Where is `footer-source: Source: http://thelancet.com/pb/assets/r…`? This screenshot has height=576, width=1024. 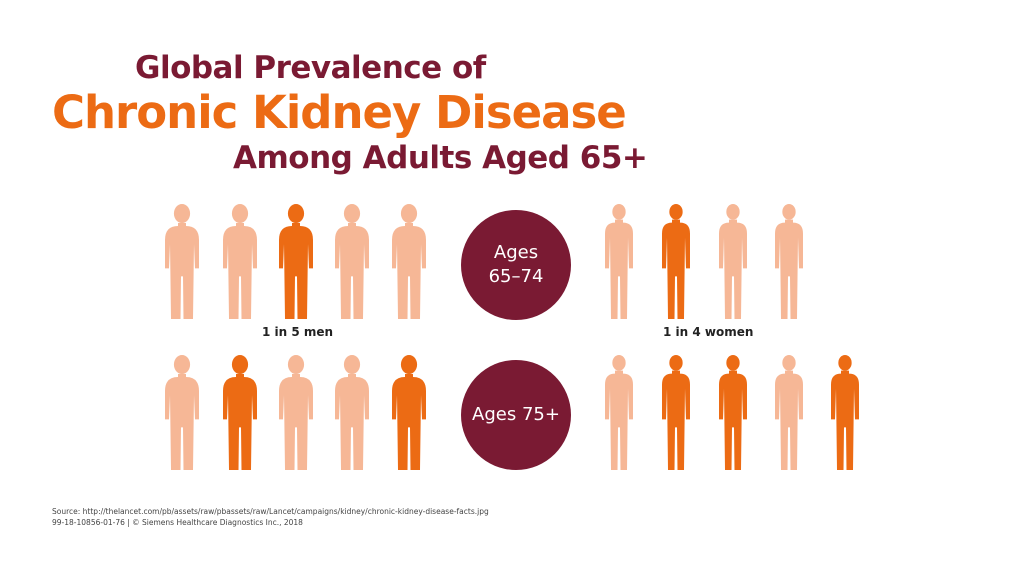
footer-source: Source: http://thelancet.com/pb/assets/r… is located at coordinates (270, 511).